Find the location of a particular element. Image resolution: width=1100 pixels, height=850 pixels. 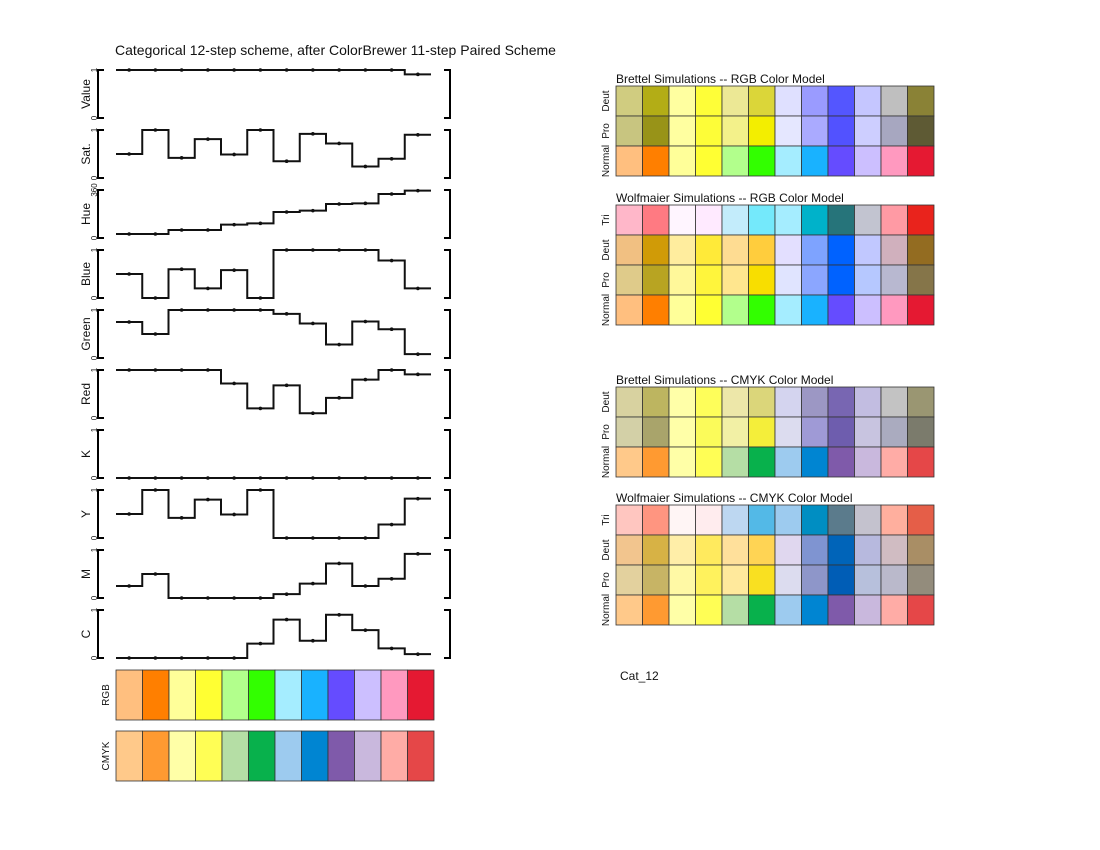

panel-label: Blue is located at coordinates (86, 274).